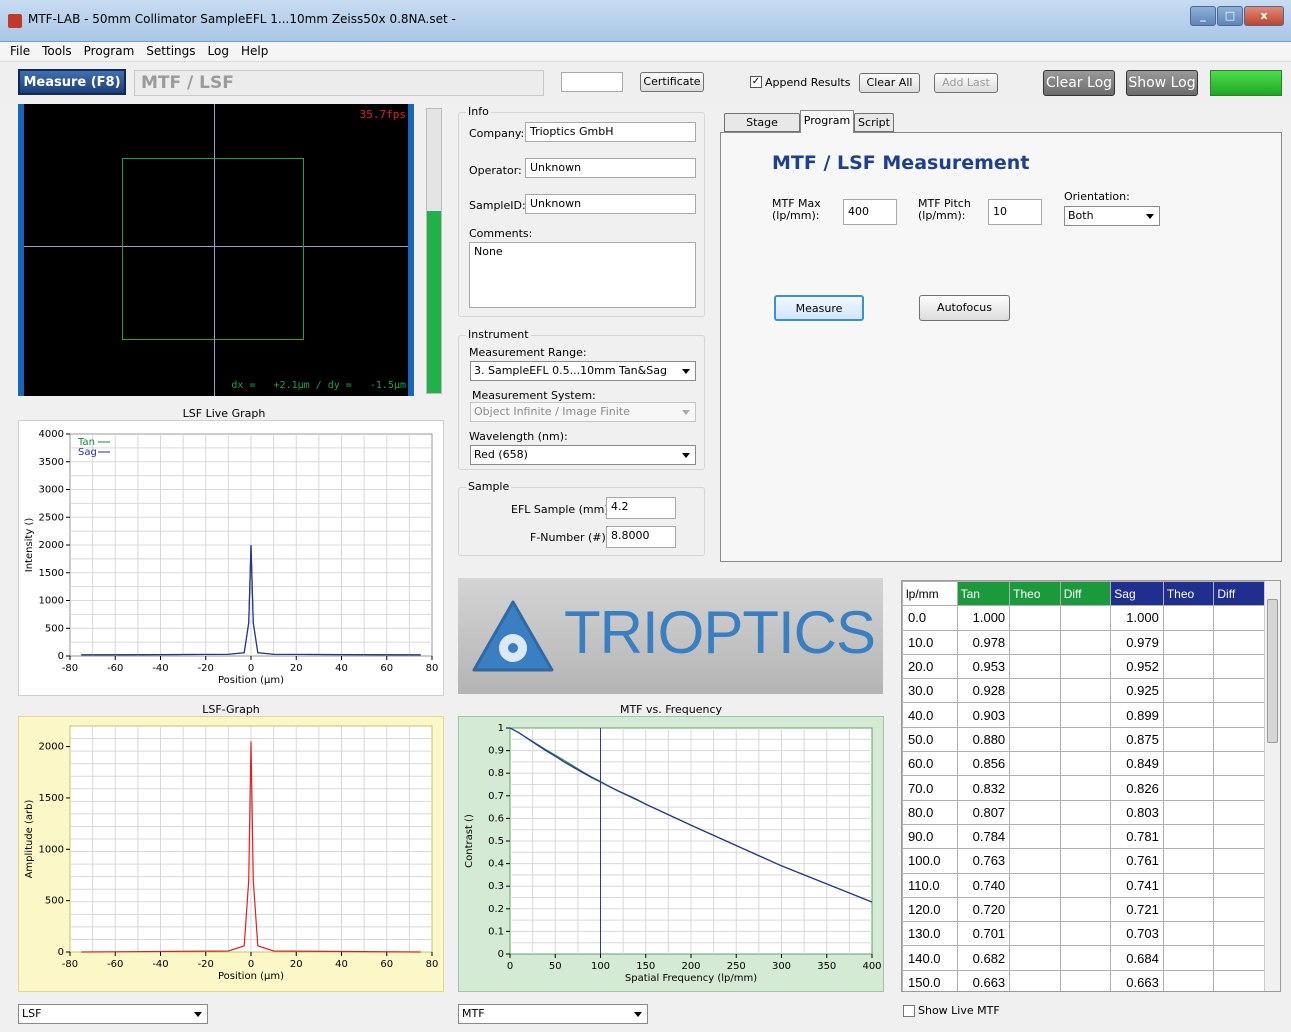  What do you see at coordinates (1188, 594) in the screenshot?
I see `col-sag-theo: Theo` at bounding box center [1188, 594].